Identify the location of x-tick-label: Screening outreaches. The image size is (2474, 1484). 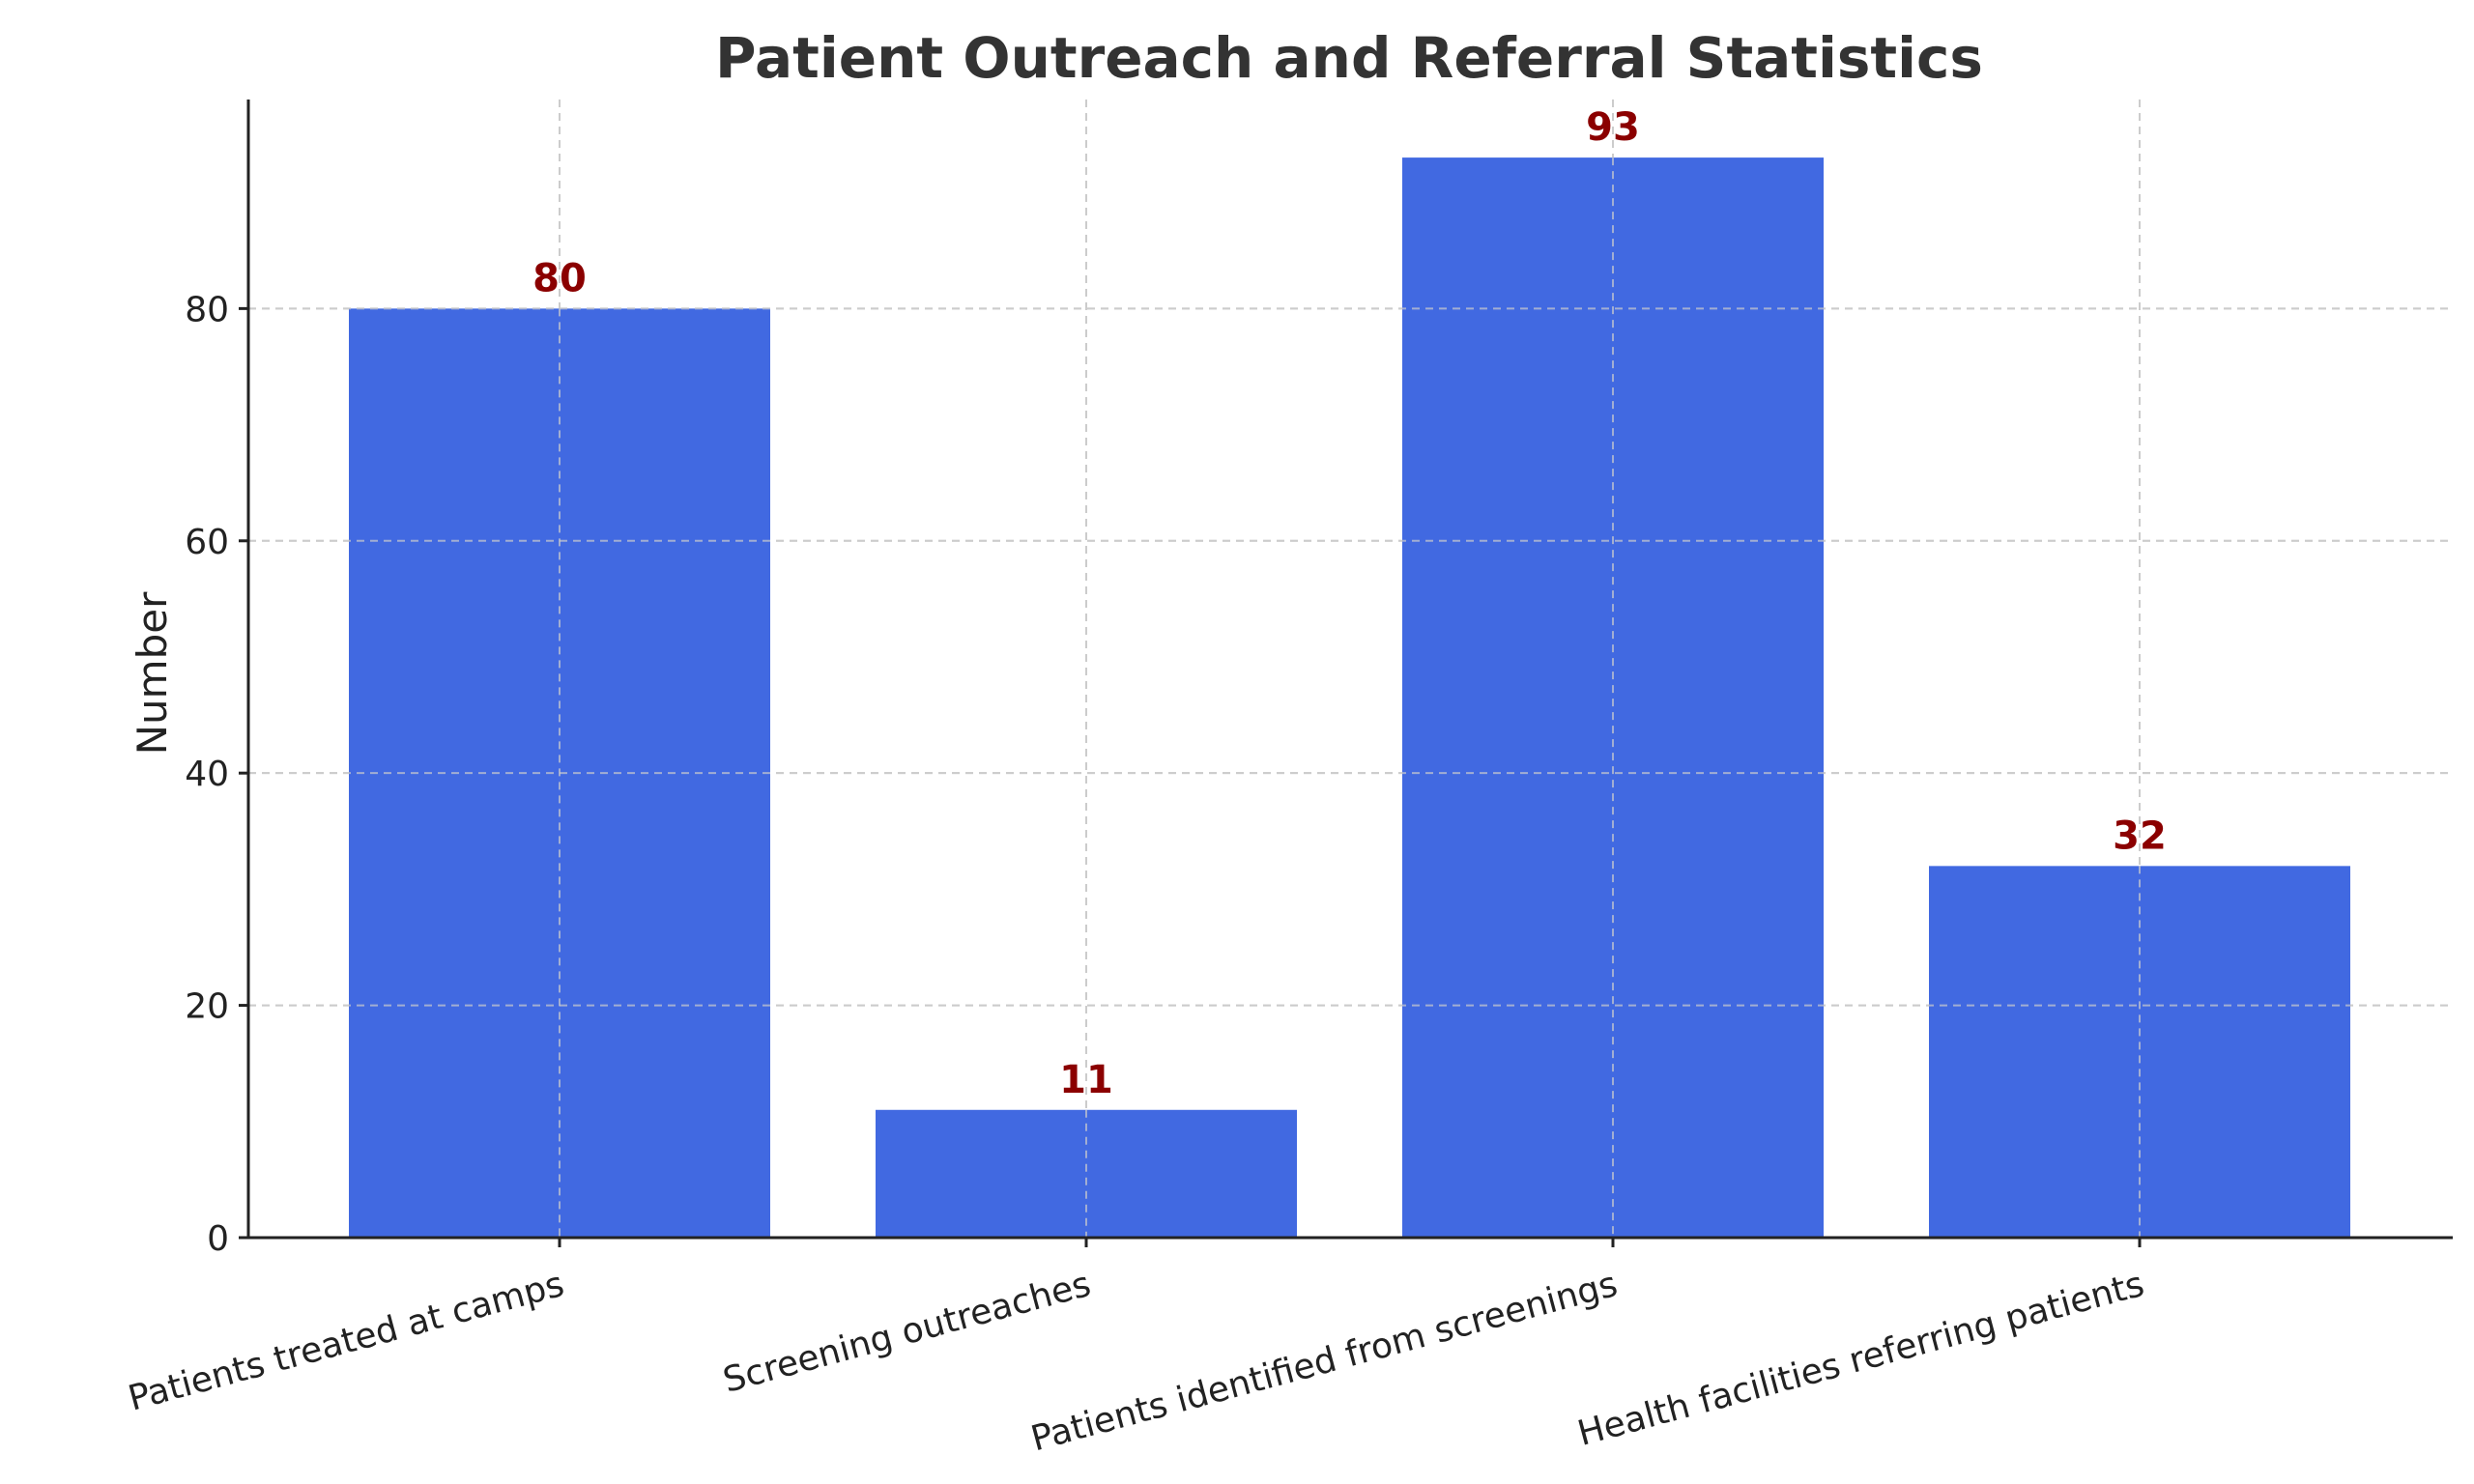
(907, 1333).